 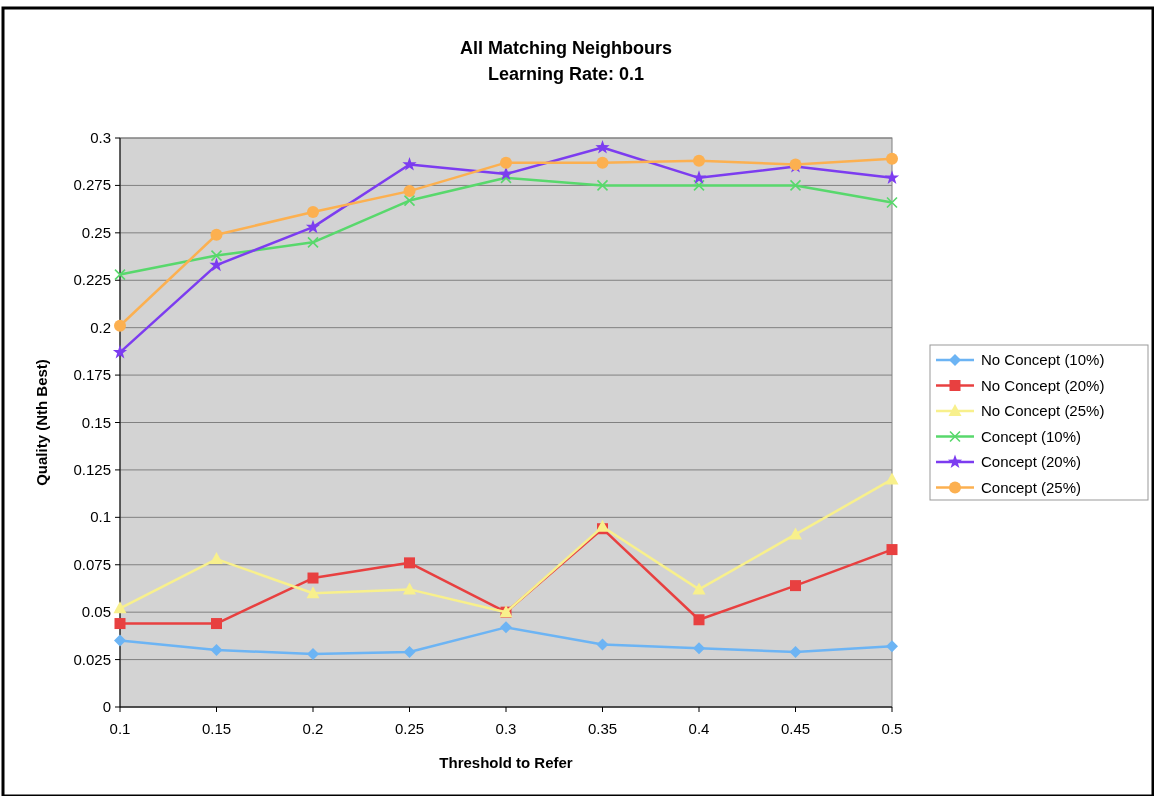 I want to click on y-tick-label: 0.075, so click(x=92, y=564).